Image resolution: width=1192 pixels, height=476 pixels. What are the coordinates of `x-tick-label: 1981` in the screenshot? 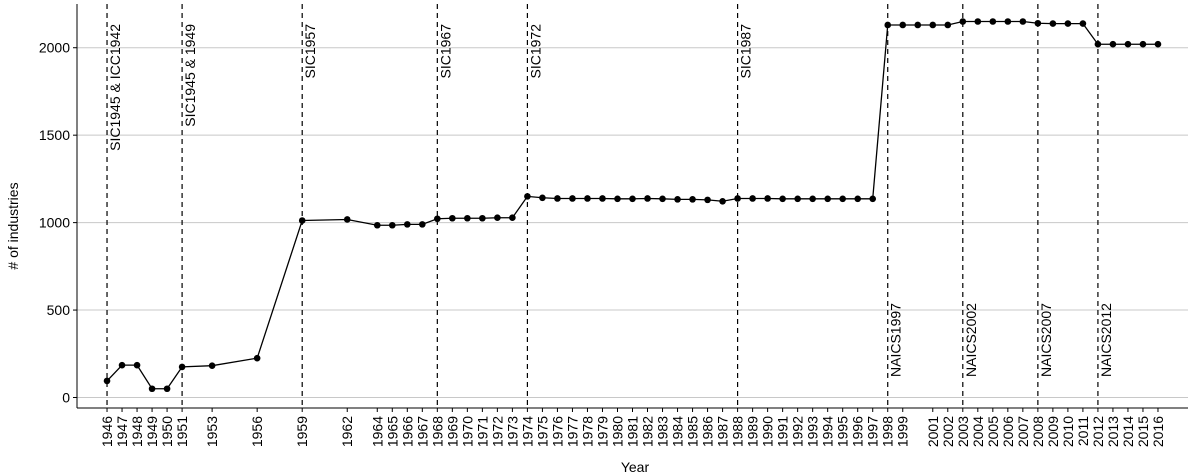 It's located at (633, 431).